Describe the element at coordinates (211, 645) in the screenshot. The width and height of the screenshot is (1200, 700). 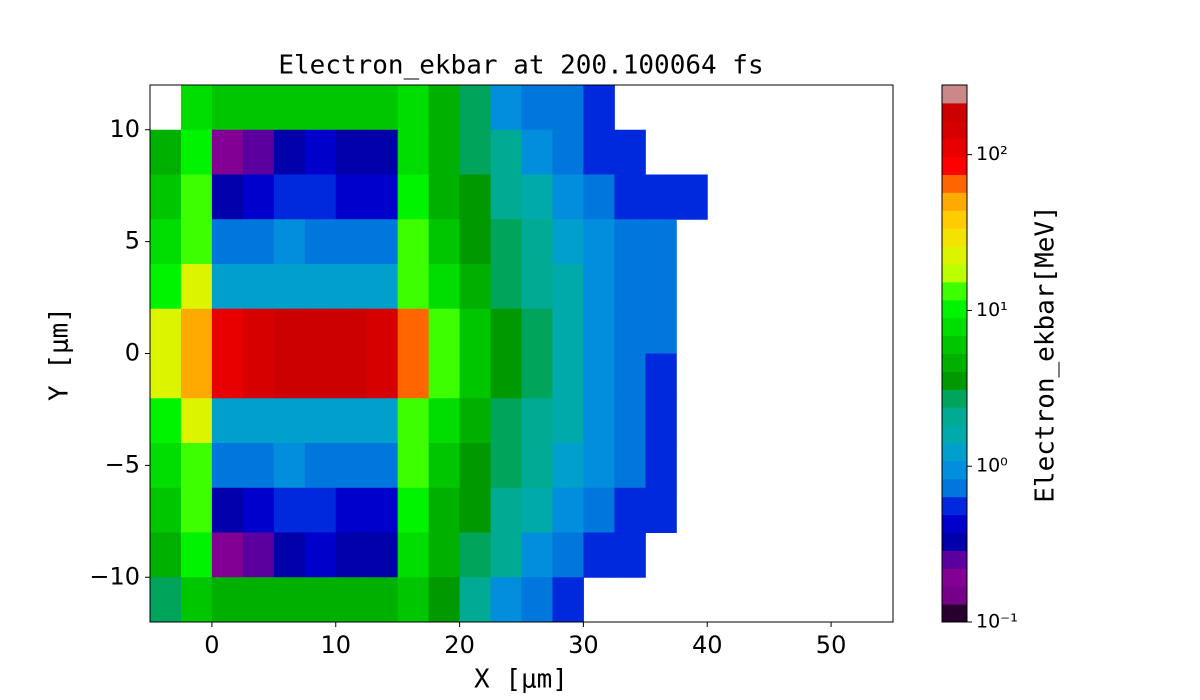
I see `x-tick-label: 0` at that location.